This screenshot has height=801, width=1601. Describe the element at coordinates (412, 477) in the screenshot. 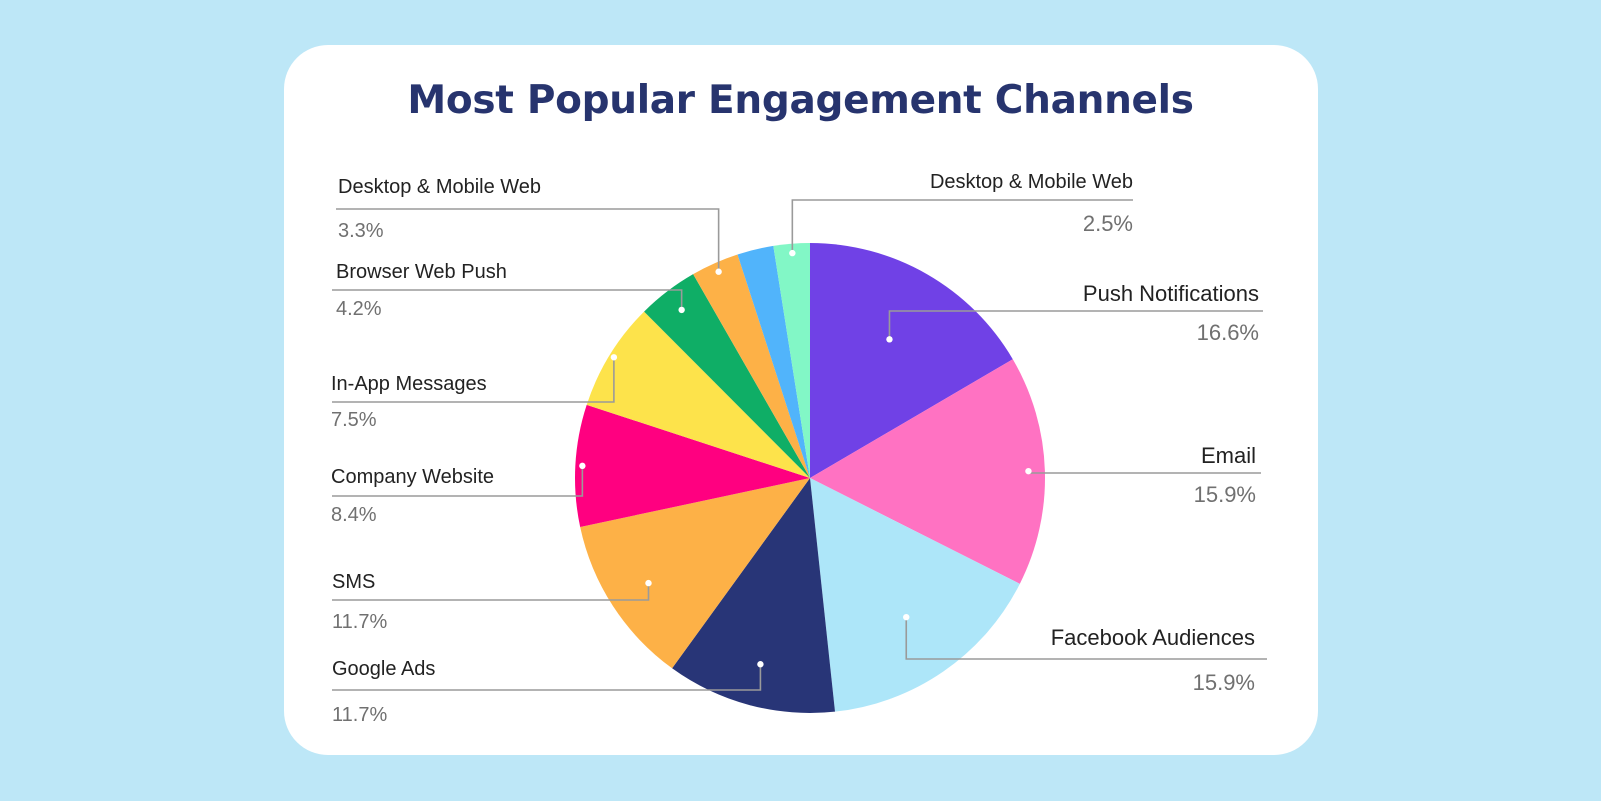

I see `slice-label-6: Company Website` at that location.